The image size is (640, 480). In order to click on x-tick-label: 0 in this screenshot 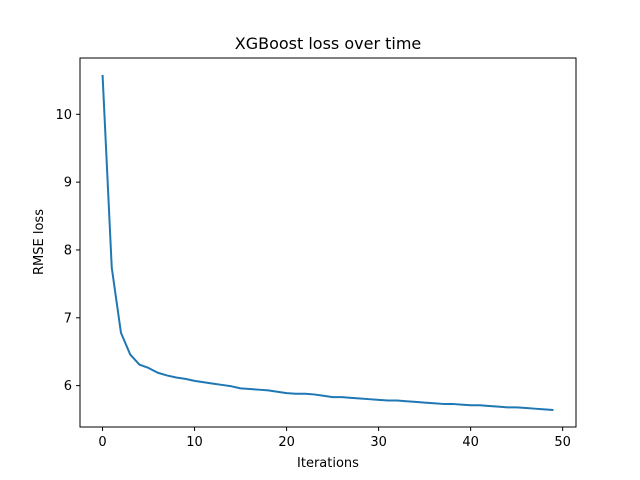, I will do `click(102, 442)`.